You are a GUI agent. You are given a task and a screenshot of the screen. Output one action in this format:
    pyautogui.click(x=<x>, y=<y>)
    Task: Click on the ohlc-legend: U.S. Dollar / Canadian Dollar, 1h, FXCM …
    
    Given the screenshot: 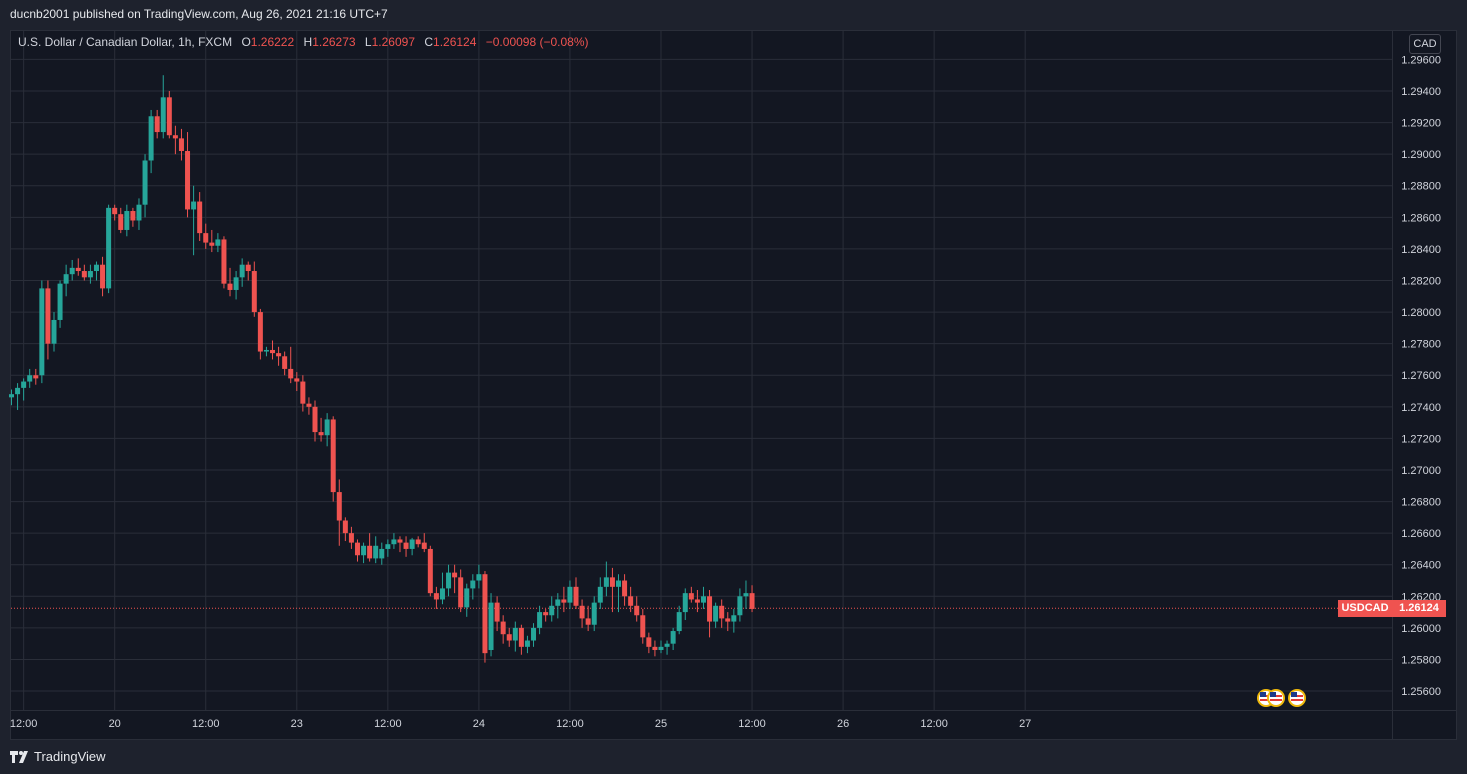 What is the action you would take?
    pyautogui.click(x=303, y=42)
    